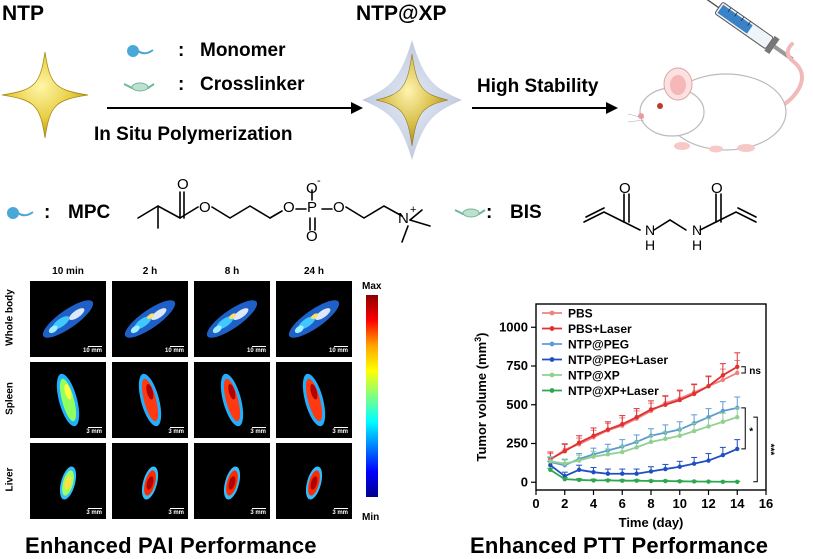  What do you see at coordinates (766, 503) in the screenshot?
I see `x-tick-label: 16` at bounding box center [766, 503].